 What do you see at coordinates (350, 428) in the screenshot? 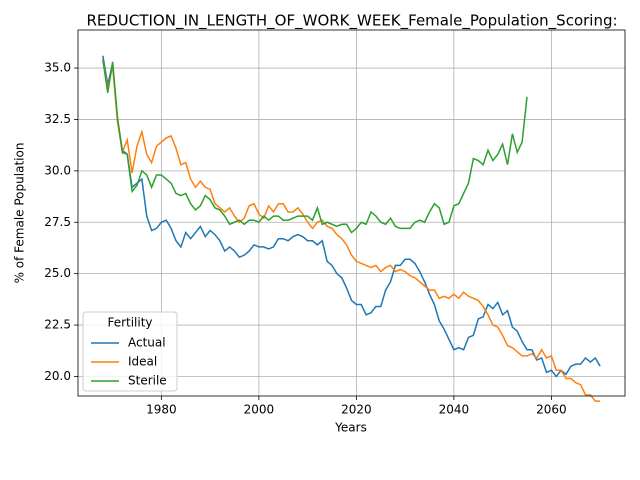
I see `x-axis-label: Years` at bounding box center [350, 428].